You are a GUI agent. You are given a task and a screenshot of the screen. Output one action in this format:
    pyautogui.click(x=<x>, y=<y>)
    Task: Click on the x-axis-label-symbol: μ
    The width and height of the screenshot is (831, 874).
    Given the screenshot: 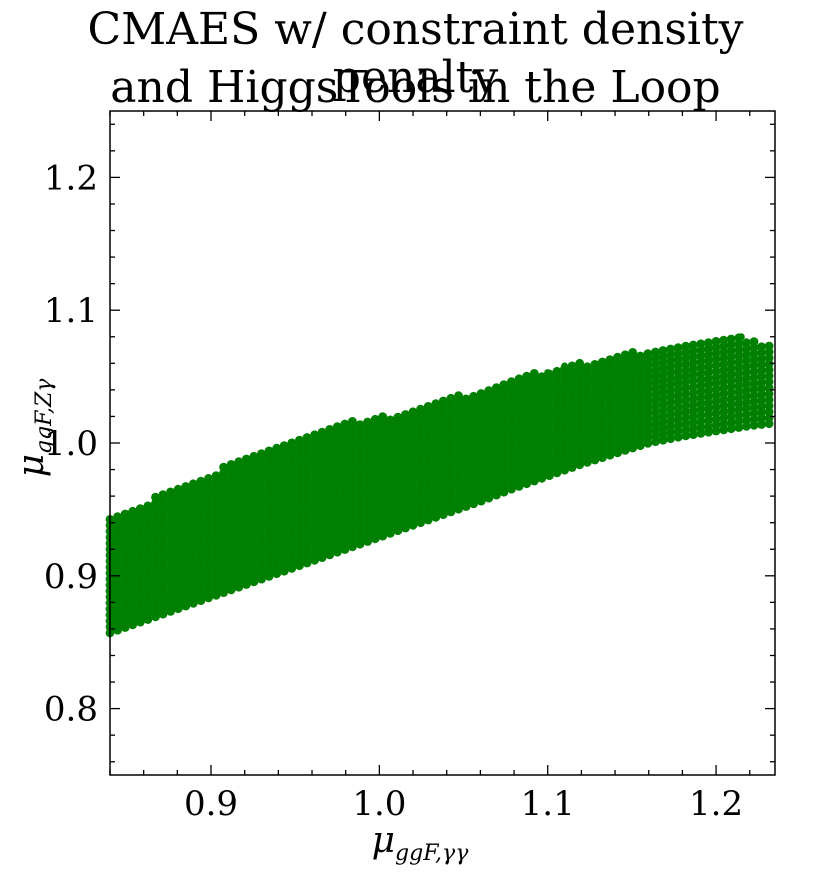 What is the action you would take?
    pyautogui.click(x=383, y=840)
    